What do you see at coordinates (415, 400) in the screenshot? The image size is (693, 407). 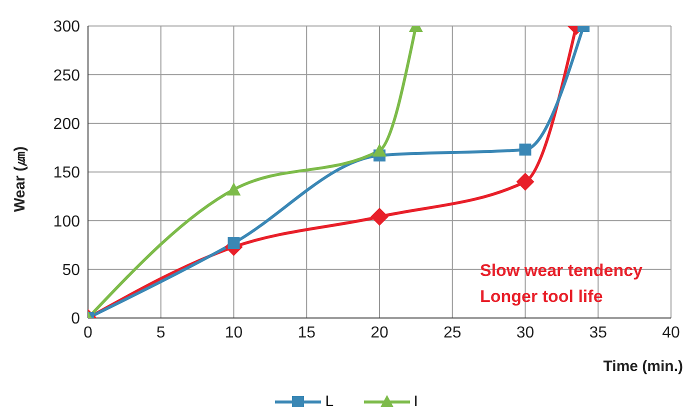 I see `legend-label: I` at bounding box center [415, 400].